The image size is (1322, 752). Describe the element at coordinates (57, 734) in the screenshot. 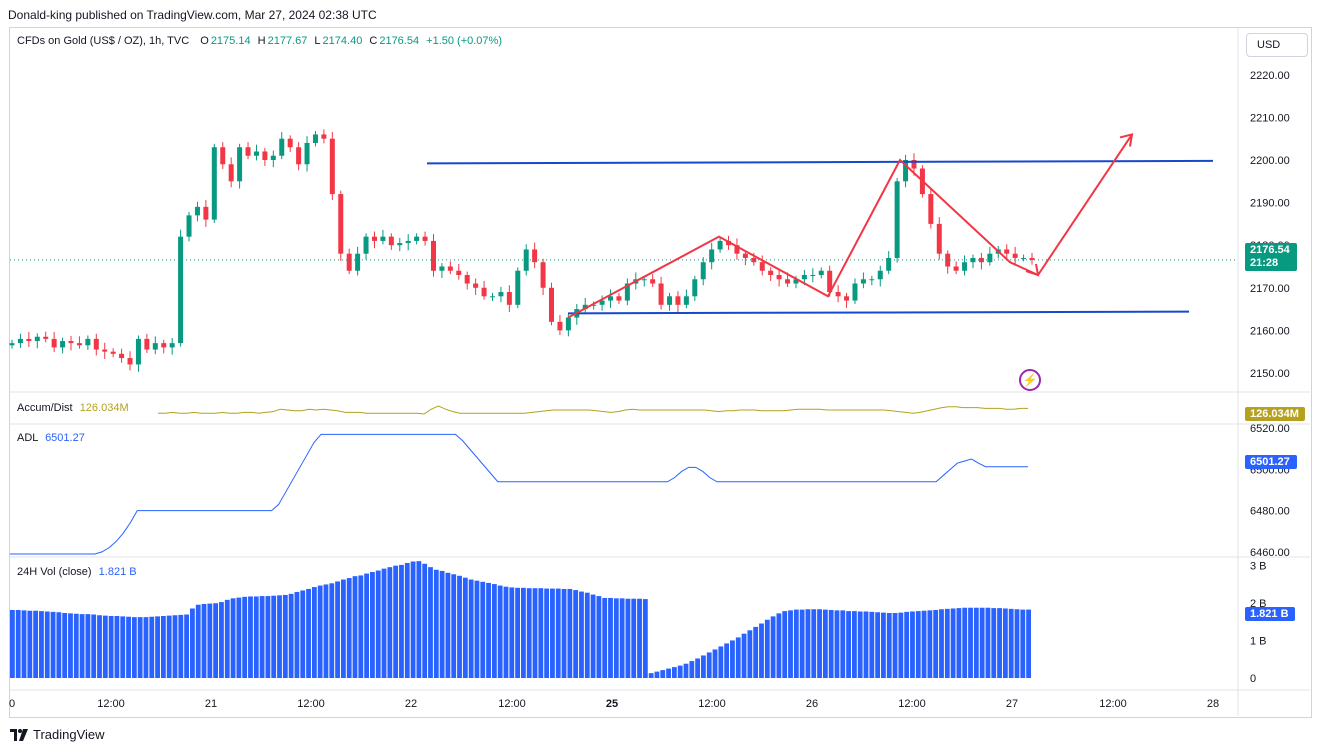

I see `tradingview-logo: TradingView` at that location.